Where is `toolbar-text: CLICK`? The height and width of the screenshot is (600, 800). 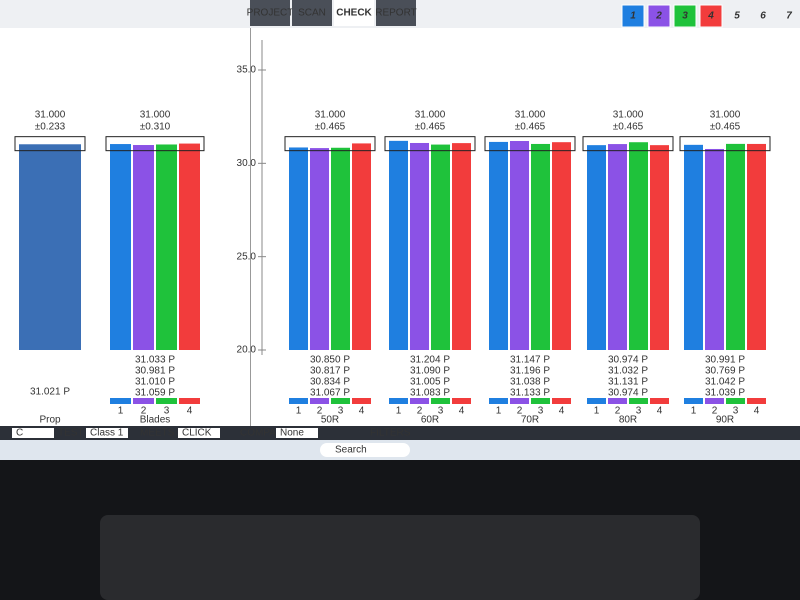
toolbar-text: CLICK is located at coordinates (197, 433).